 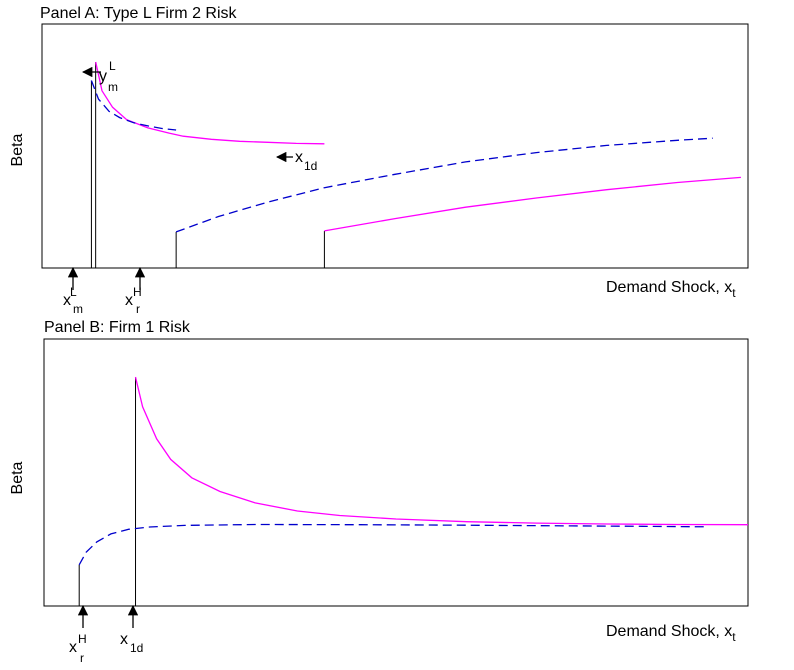 I want to click on panel-a-xlabel: Demand Shock, xt, so click(x=671, y=289).